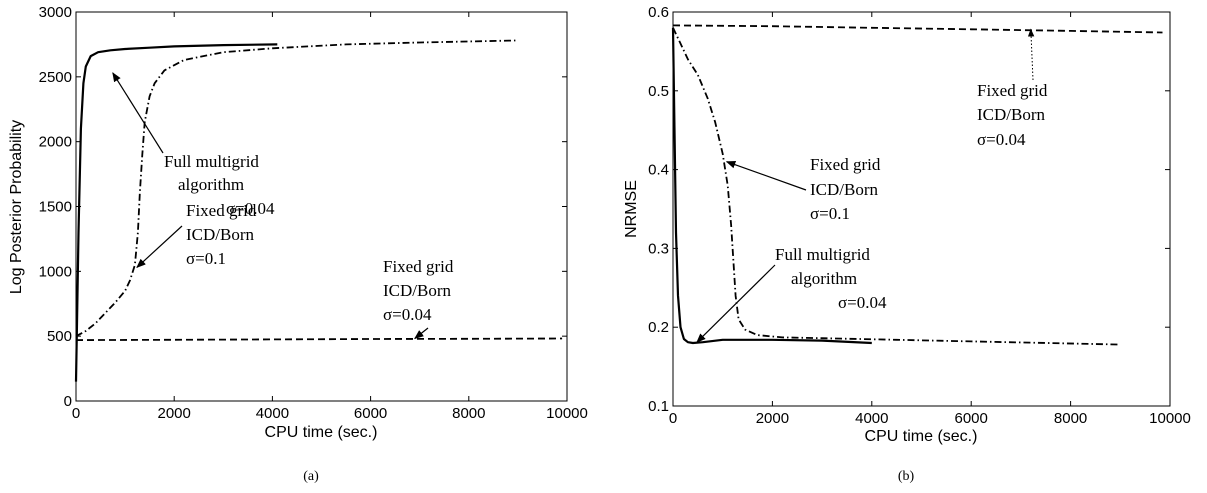 This screenshot has width=1207, height=493. I want to click on annotation-b-fixed-01: Fixed grid ICD/Born σ=0.1, so click(803, 189).